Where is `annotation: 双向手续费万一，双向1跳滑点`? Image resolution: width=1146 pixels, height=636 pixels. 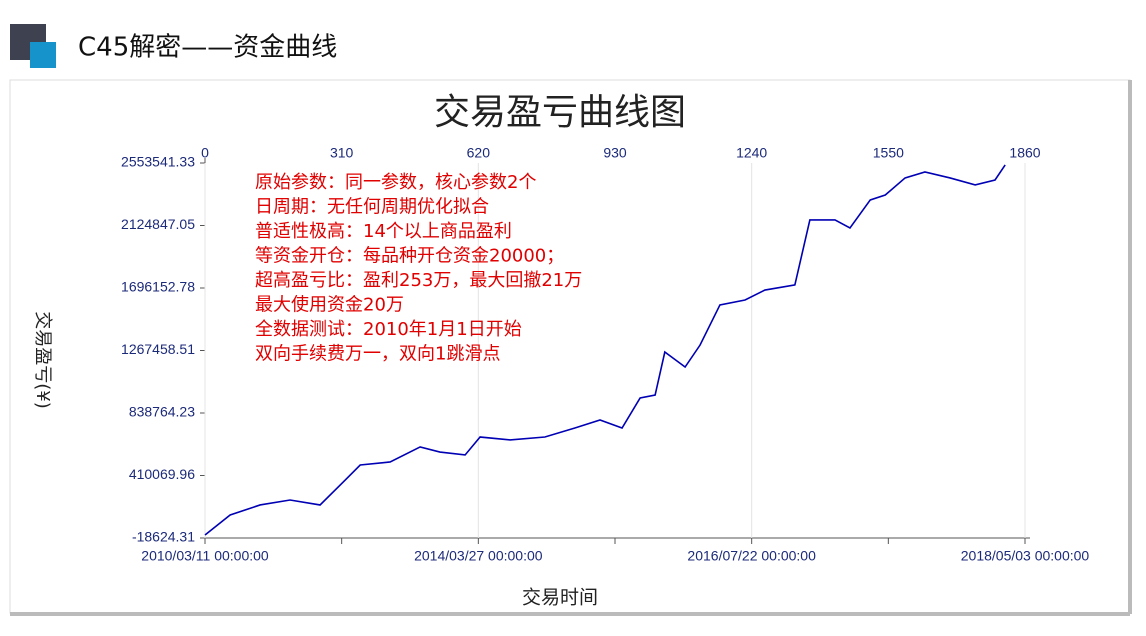
annotation: 双向手续费万一，双向1跳滑点 is located at coordinates (377, 354).